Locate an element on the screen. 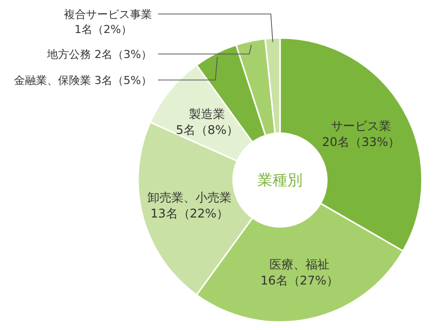 The height and width of the screenshot is (330, 440). slice-label: 製造業 is located at coordinates (207, 114).